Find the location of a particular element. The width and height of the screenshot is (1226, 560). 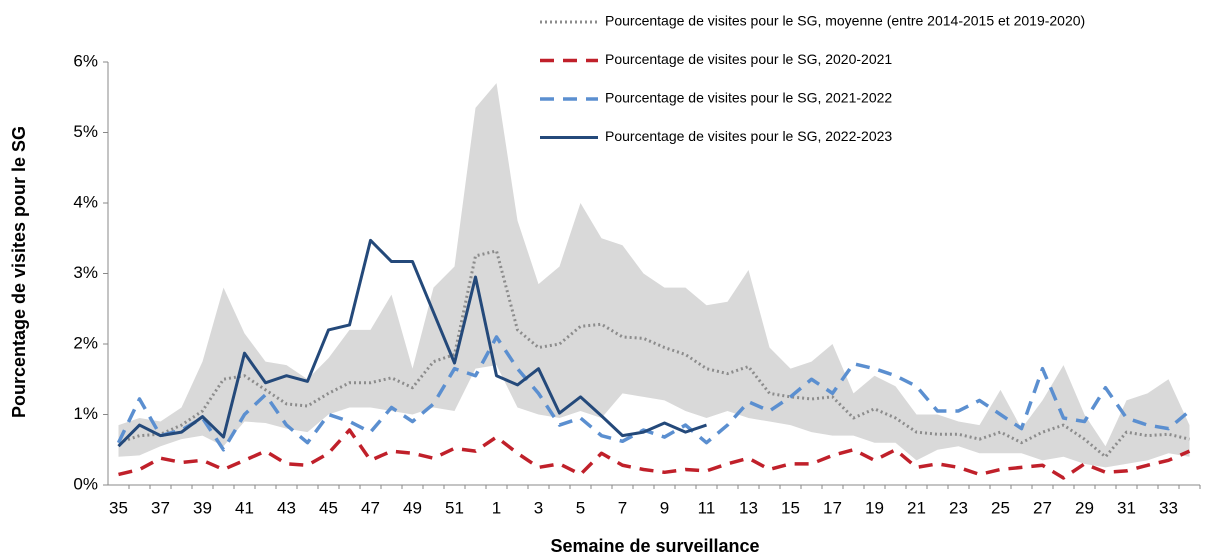

x-tick-label: 15 is located at coordinates (790, 507).